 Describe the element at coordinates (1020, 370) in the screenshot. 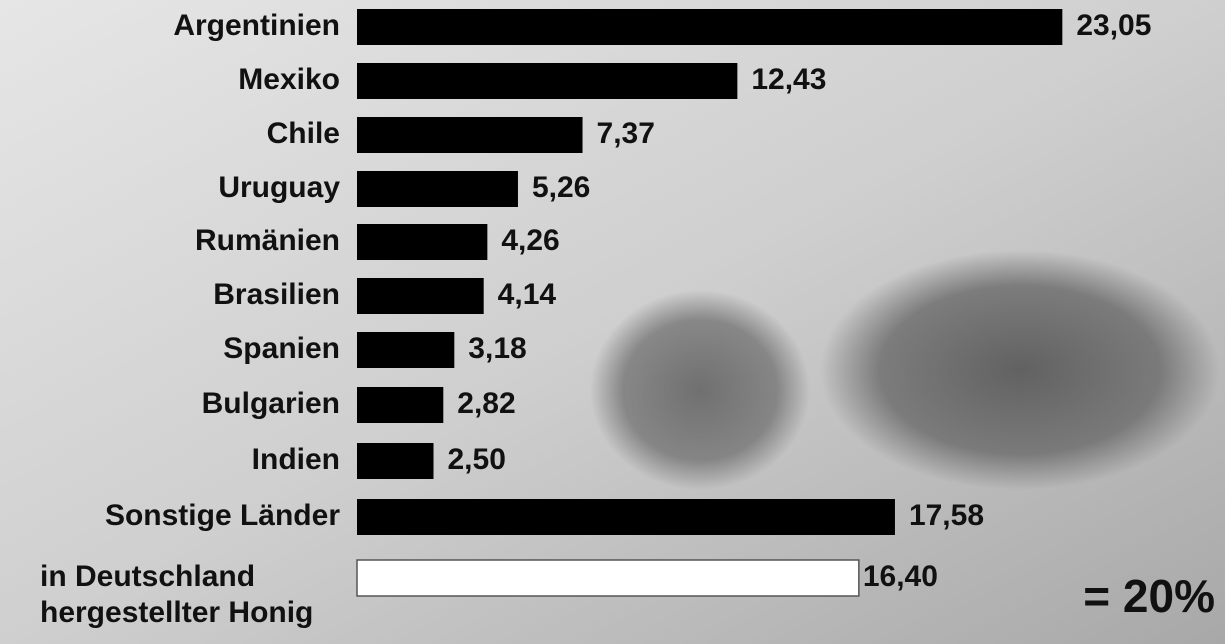

I see `bee-body` at that location.